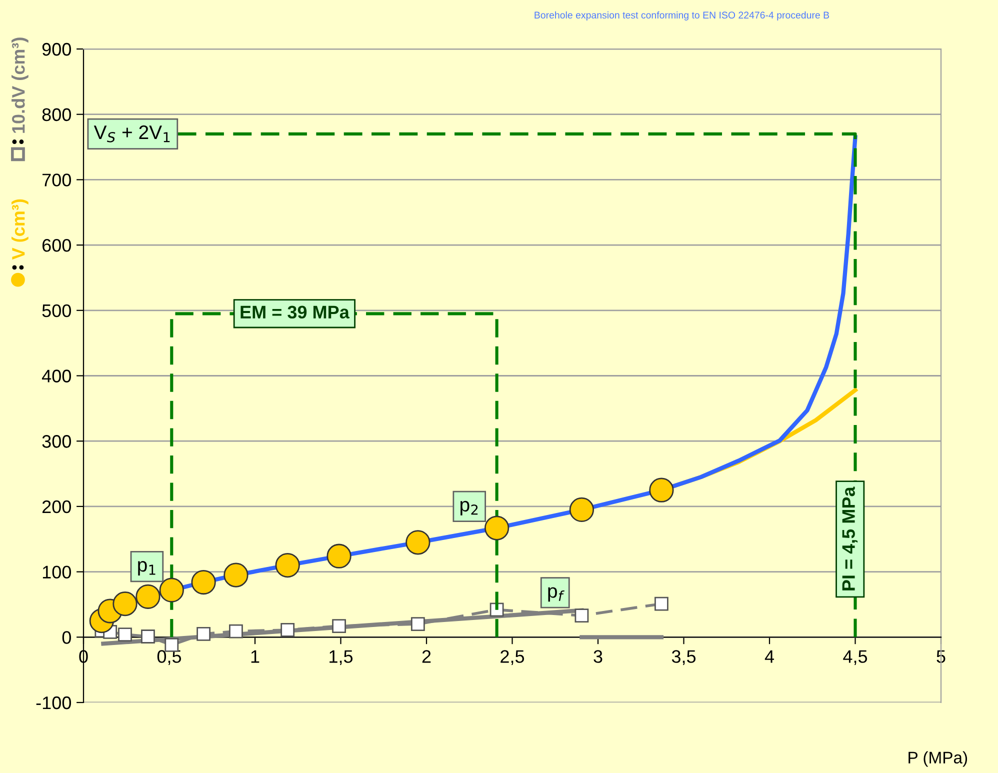  Describe the element at coordinates (684, 658) in the screenshot. I see `x-tick-label: 3,5` at that location.